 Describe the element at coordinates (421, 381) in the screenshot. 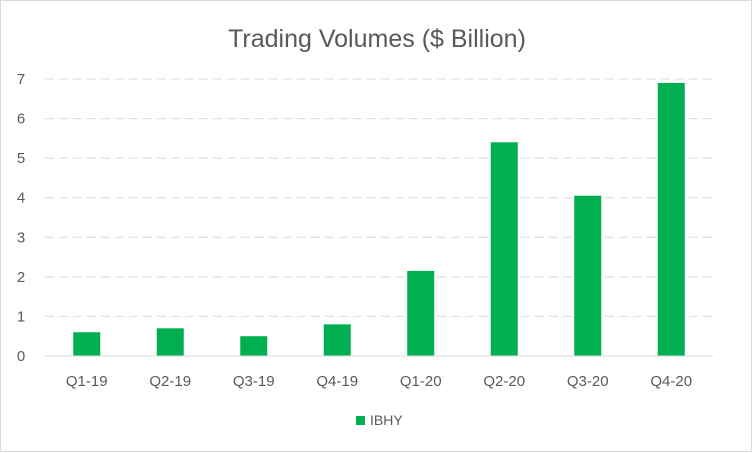

I see `x-tick-label-Q1-20: Q1-20` at that location.